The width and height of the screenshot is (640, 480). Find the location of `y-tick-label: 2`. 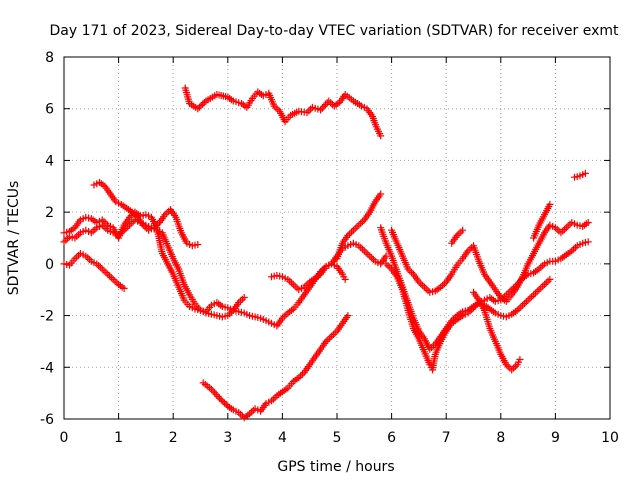

y-tick-label: 2 is located at coordinates (49, 213).